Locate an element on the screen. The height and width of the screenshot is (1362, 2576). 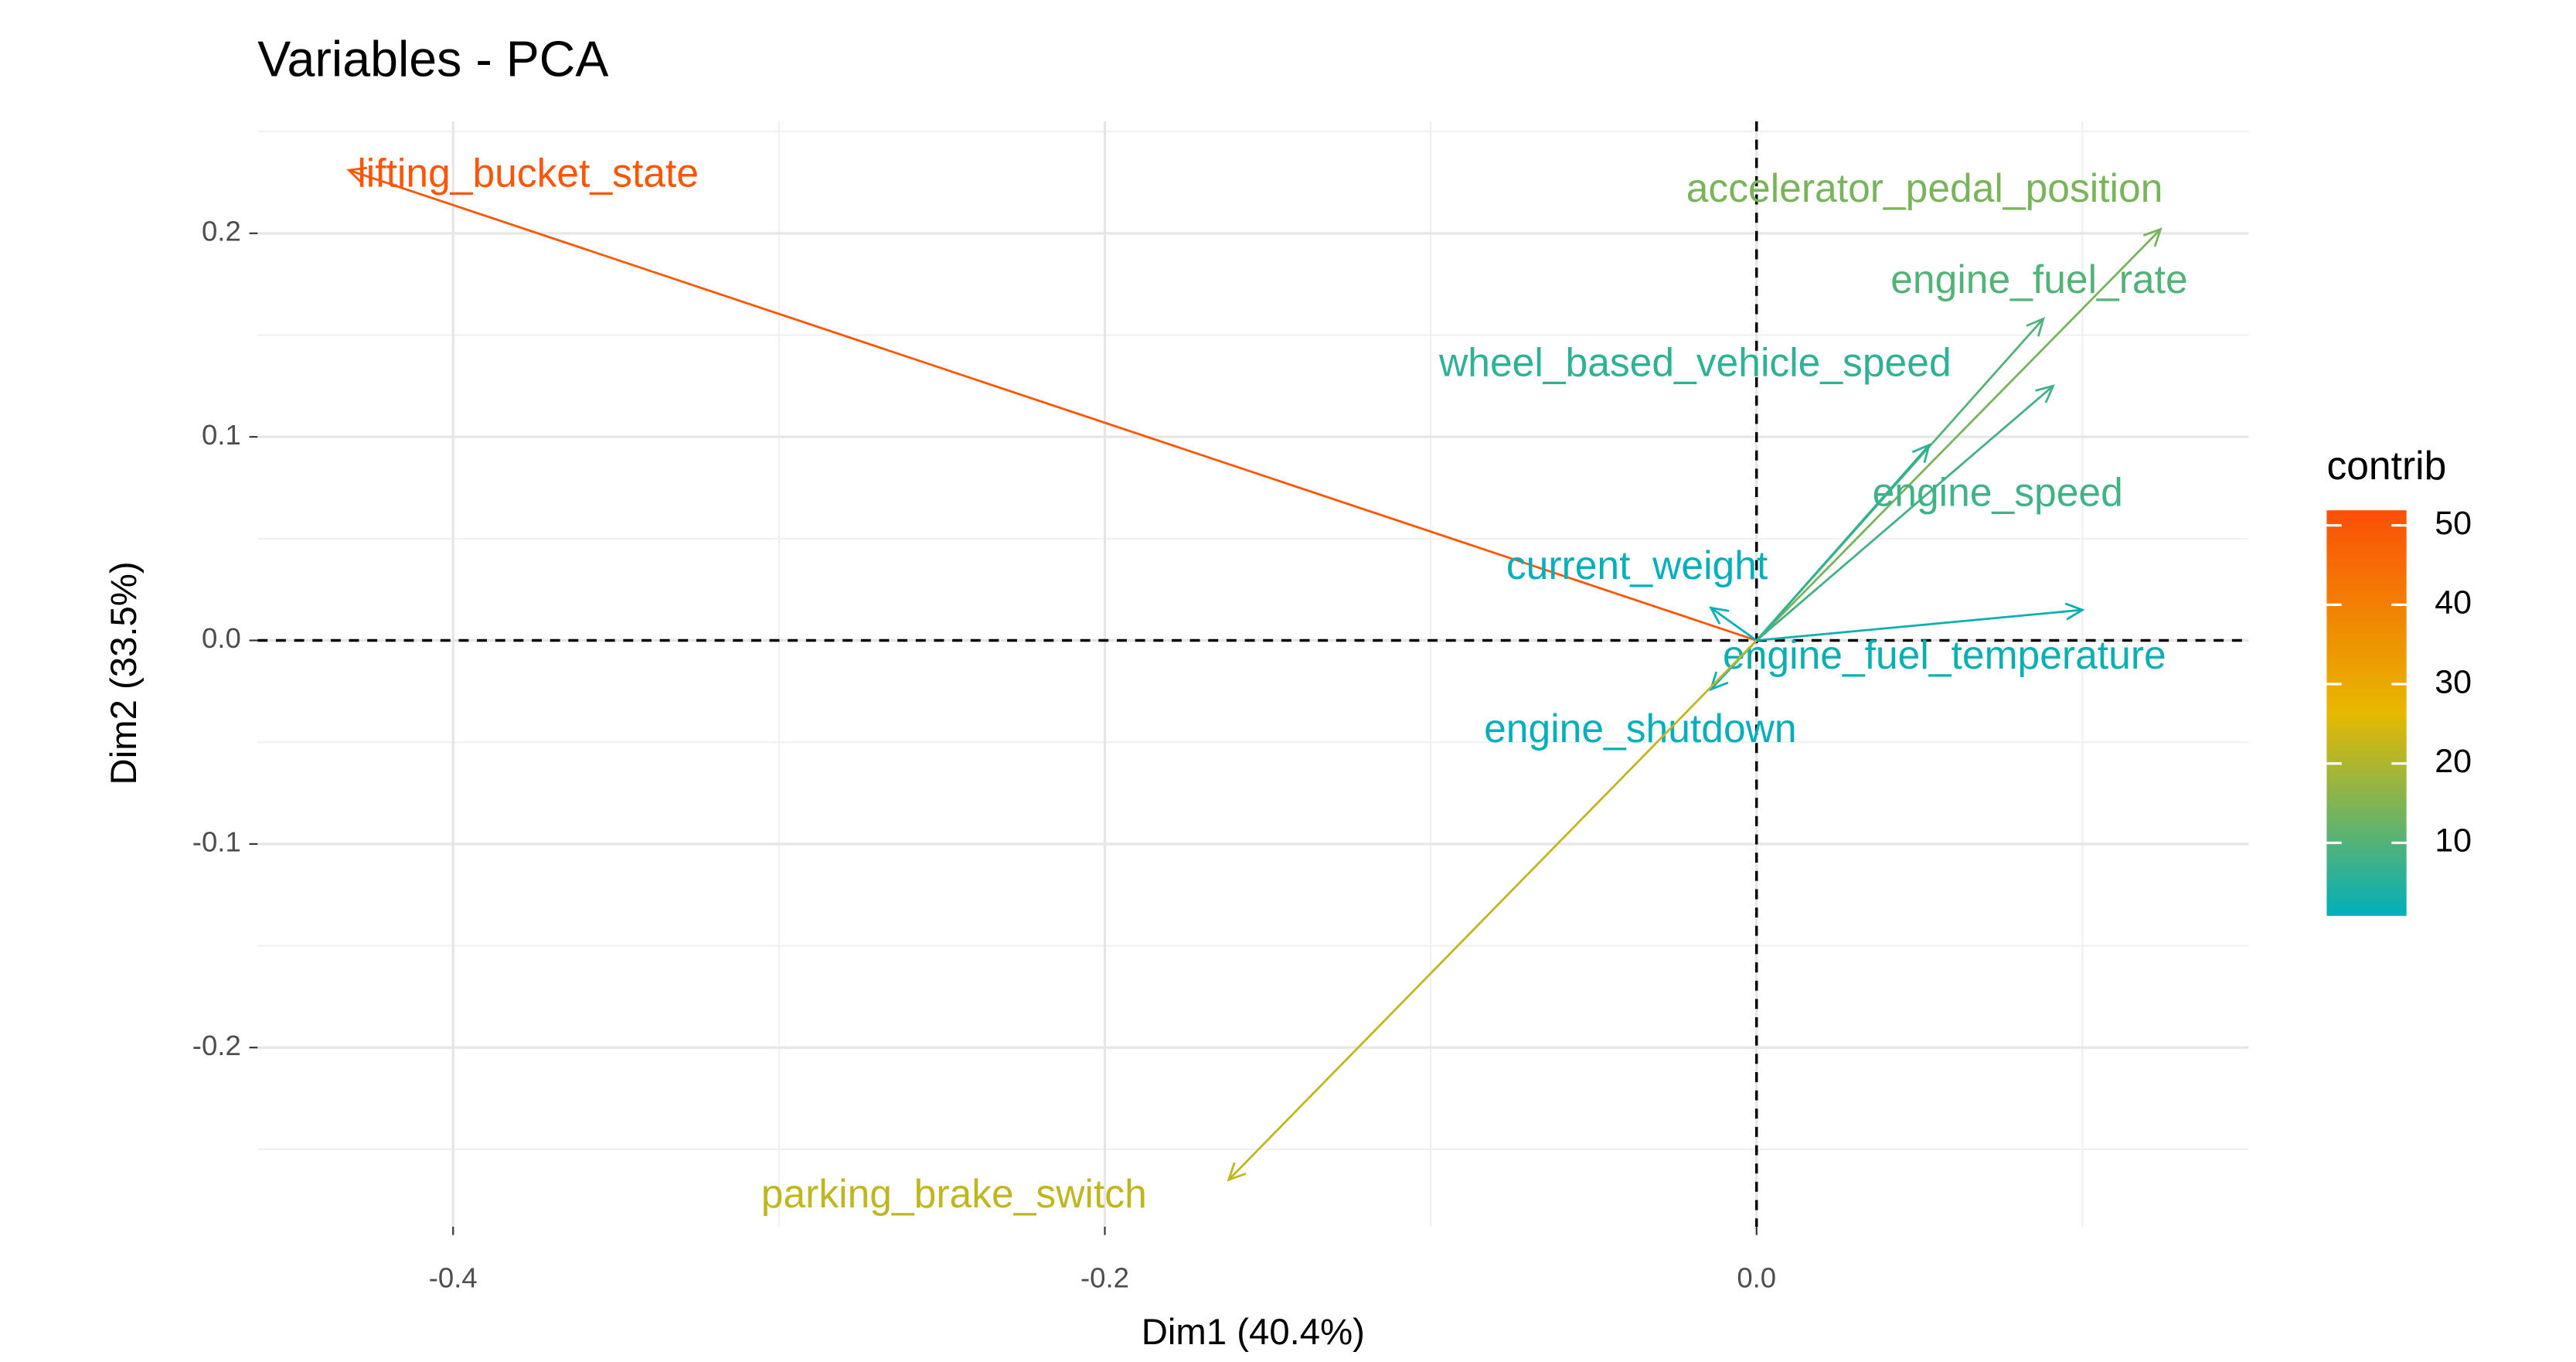
legend-title: contrib is located at coordinates (2386, 465).